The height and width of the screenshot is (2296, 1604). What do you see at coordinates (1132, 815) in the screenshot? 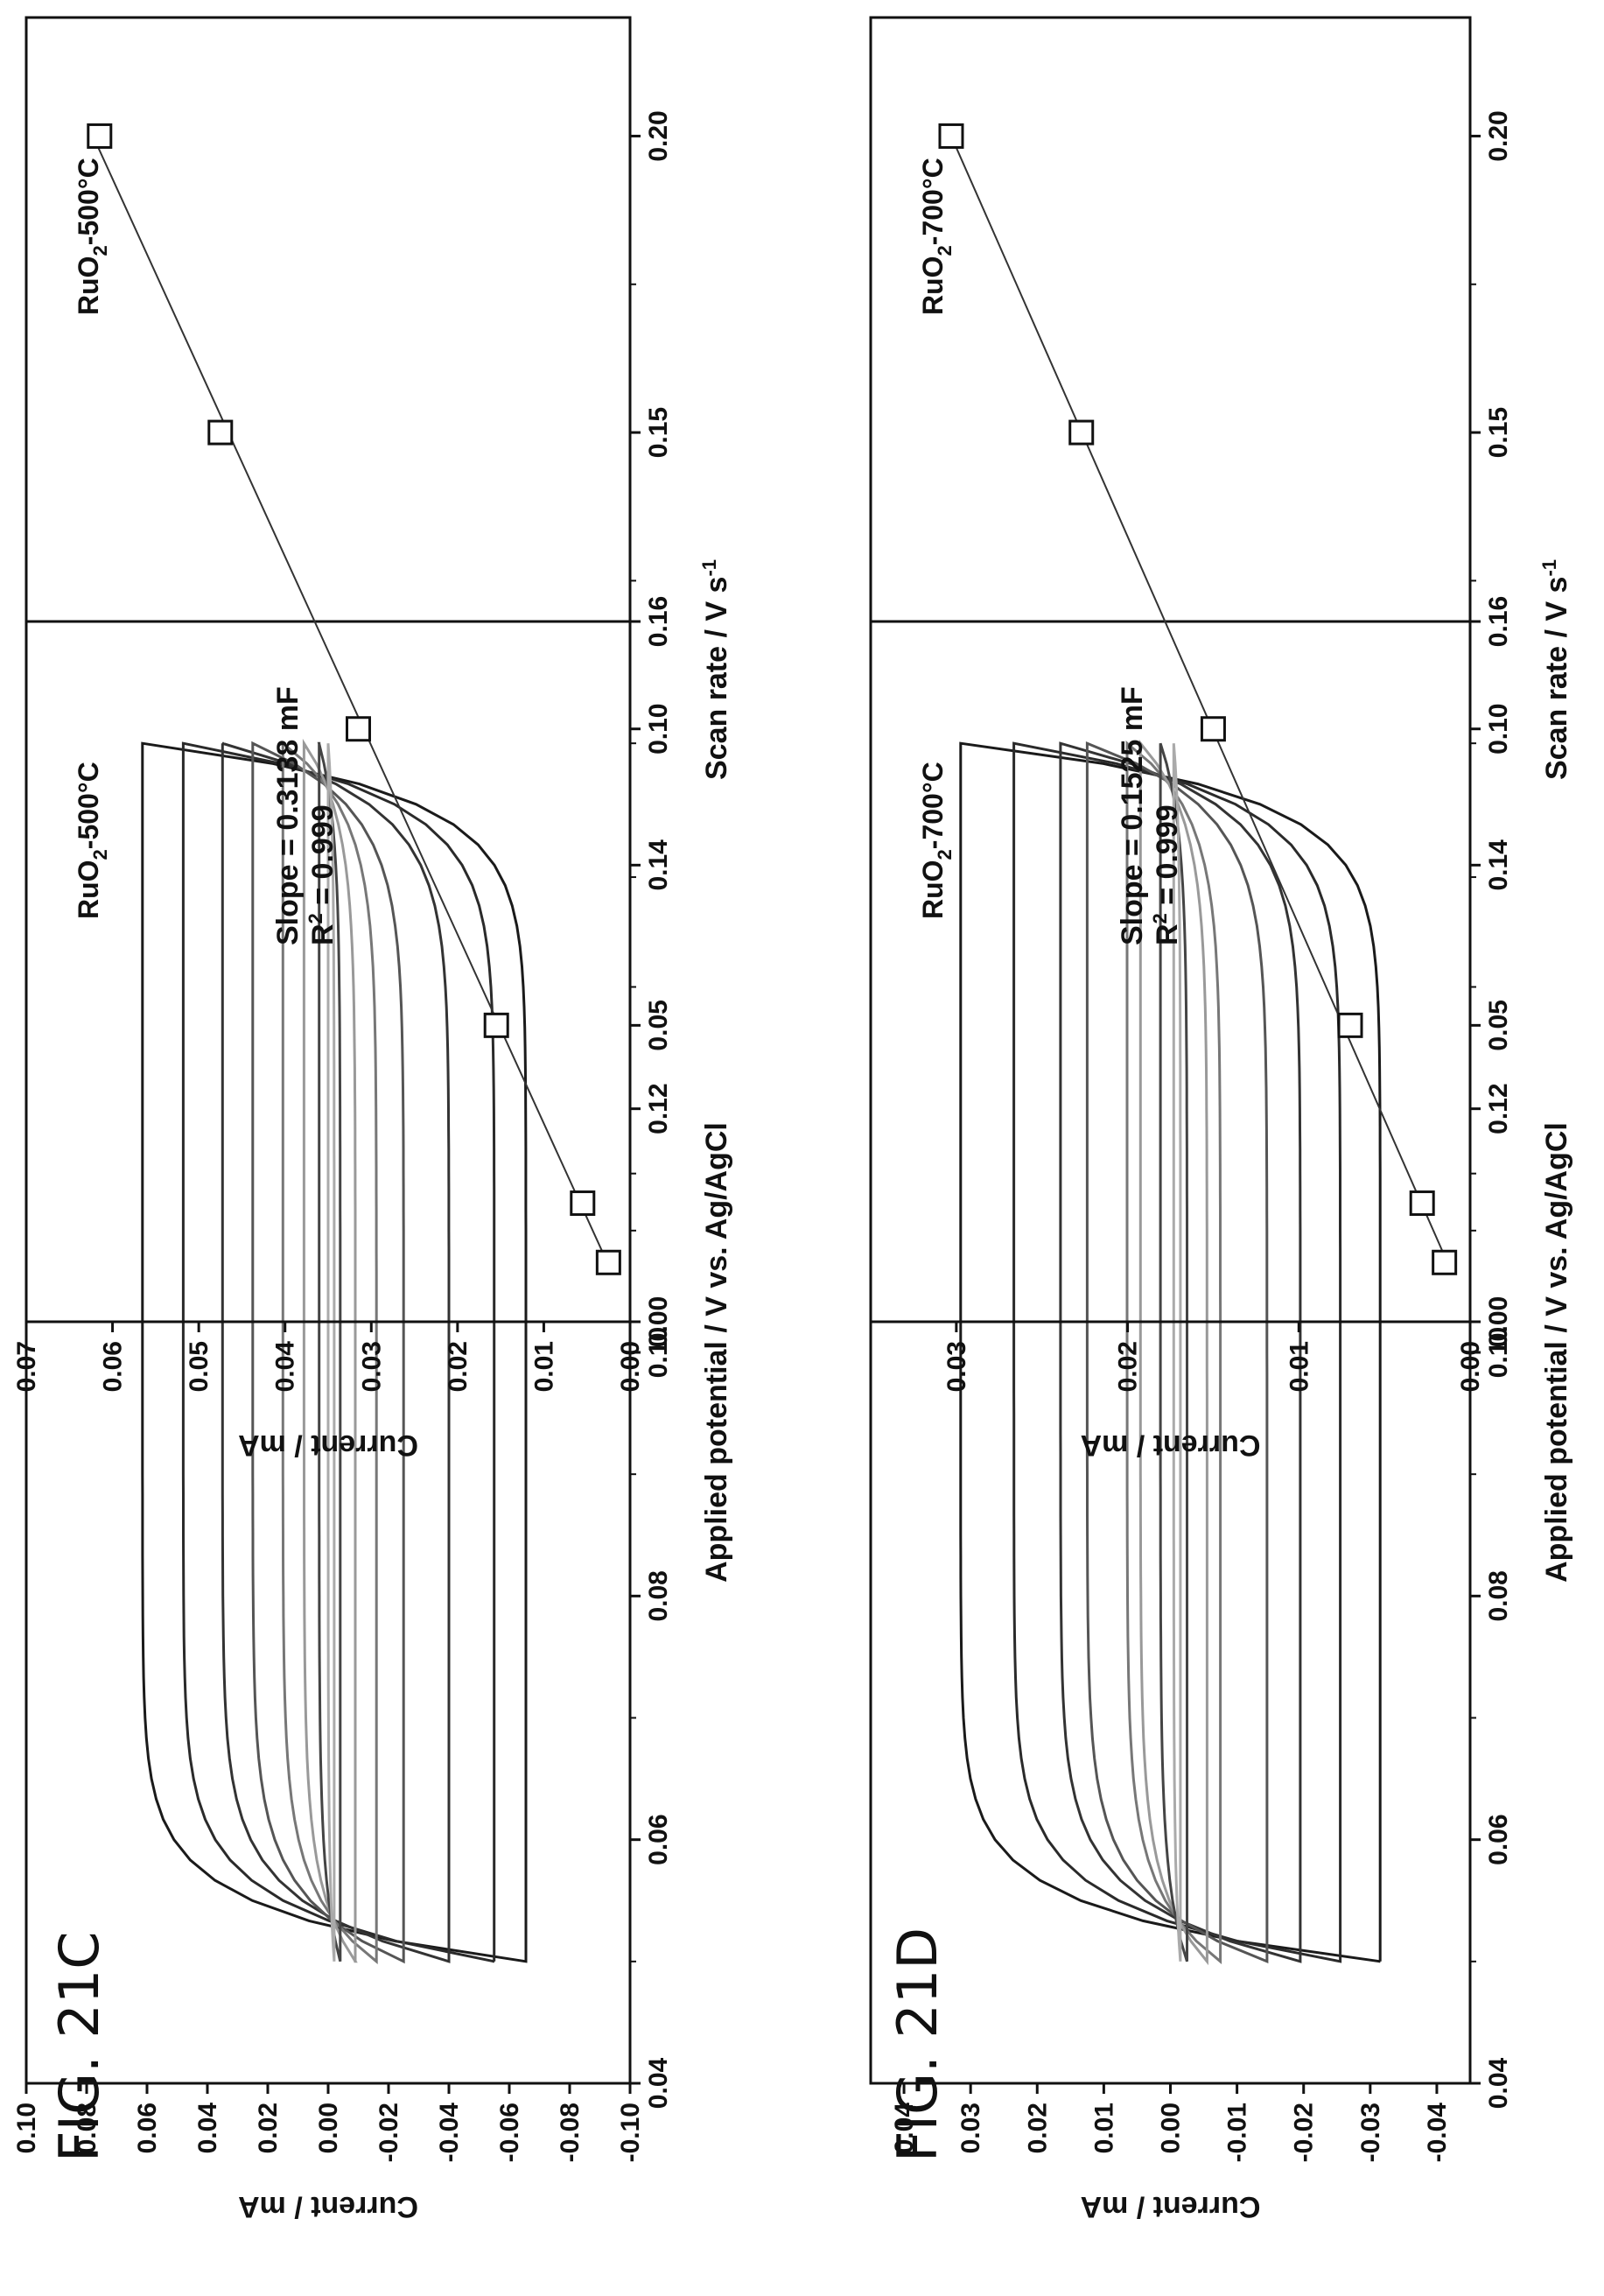
I see `slope-annotation: Slope = 0.1525 mF` at bounding box center [1132, 815].